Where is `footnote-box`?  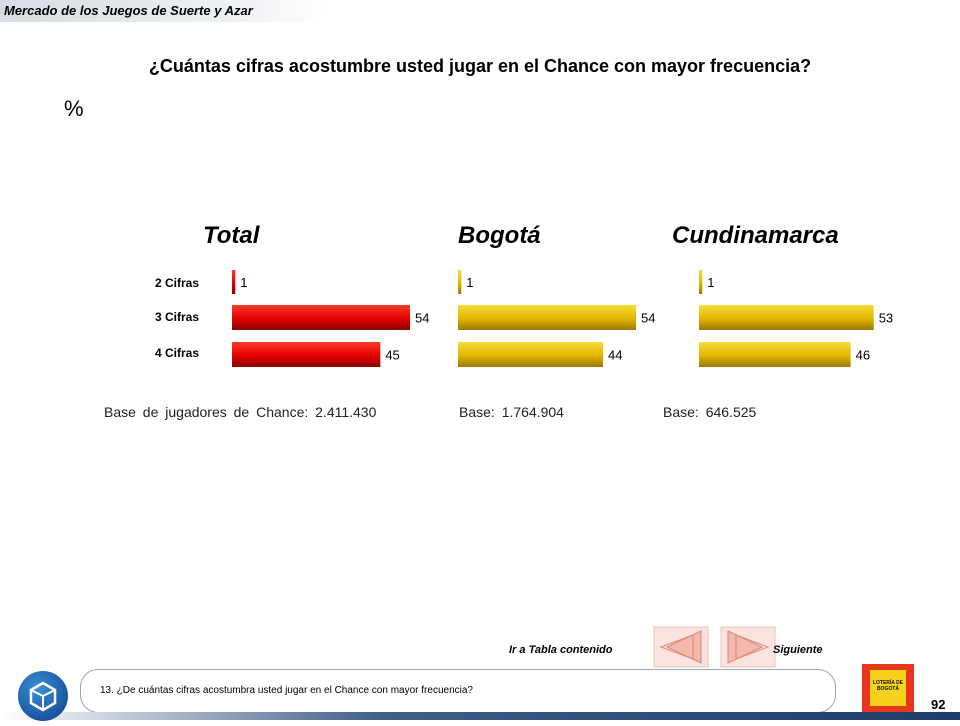
footnote-box is located at coordinates (458, 691).